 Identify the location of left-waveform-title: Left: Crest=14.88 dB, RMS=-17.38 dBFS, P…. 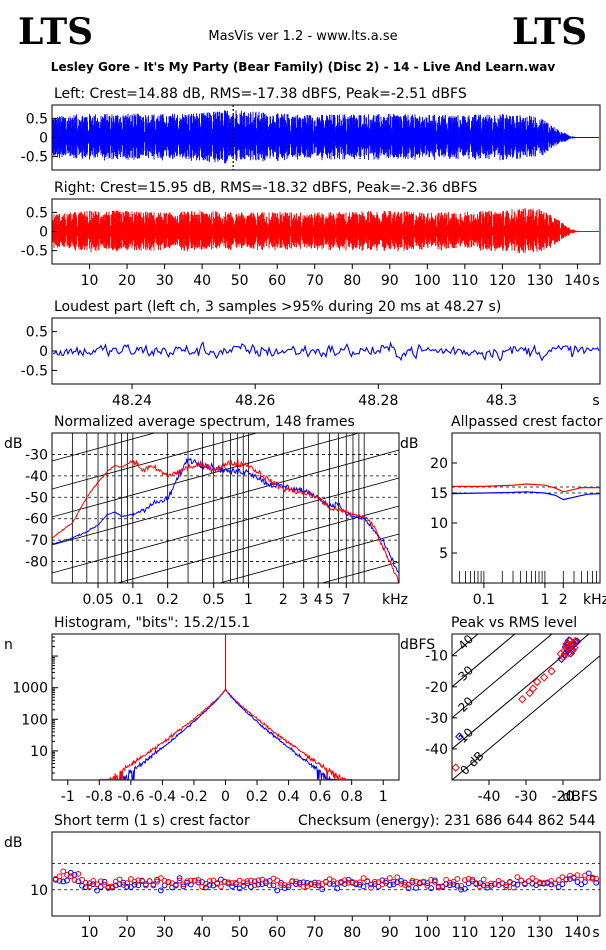
(260, 94).